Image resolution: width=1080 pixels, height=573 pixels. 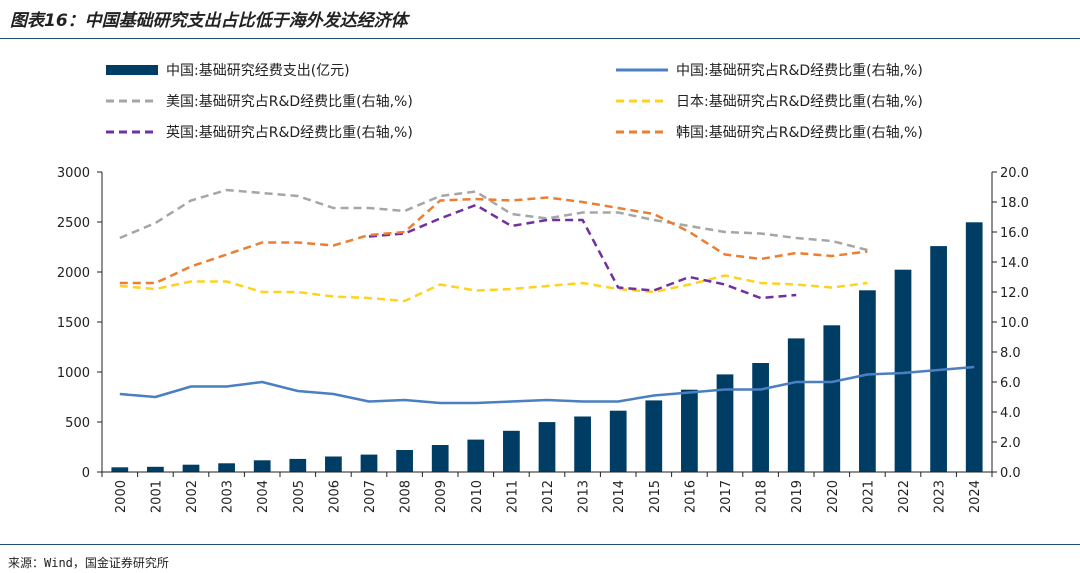 What do you see at coordinates (73, 173) in the screenshot?
I see `left-tick-label: 3000` at bounding box center [73, 173].